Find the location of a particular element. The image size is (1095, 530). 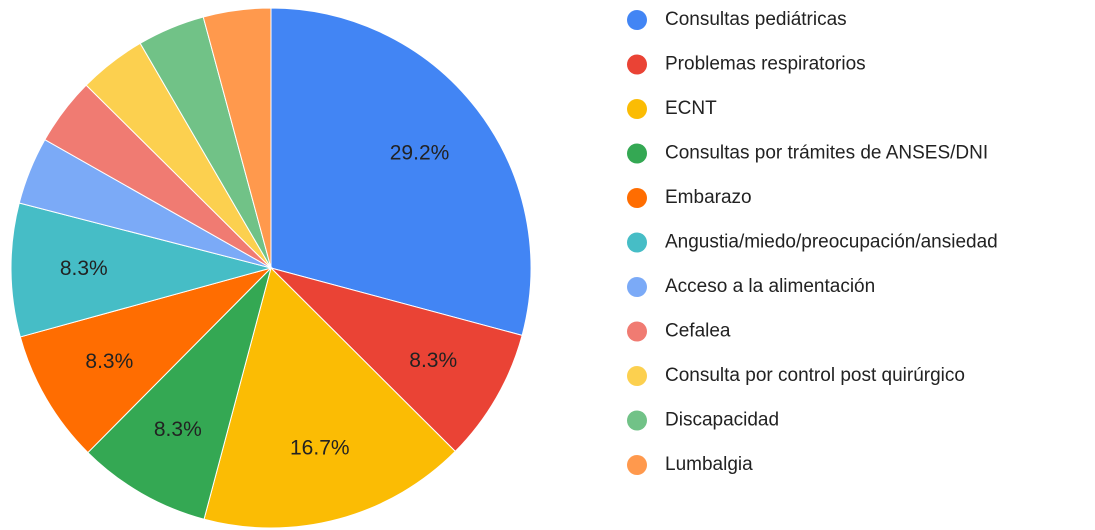

legend-label: Consultas pediátricas is located at coordinates (756, 19).